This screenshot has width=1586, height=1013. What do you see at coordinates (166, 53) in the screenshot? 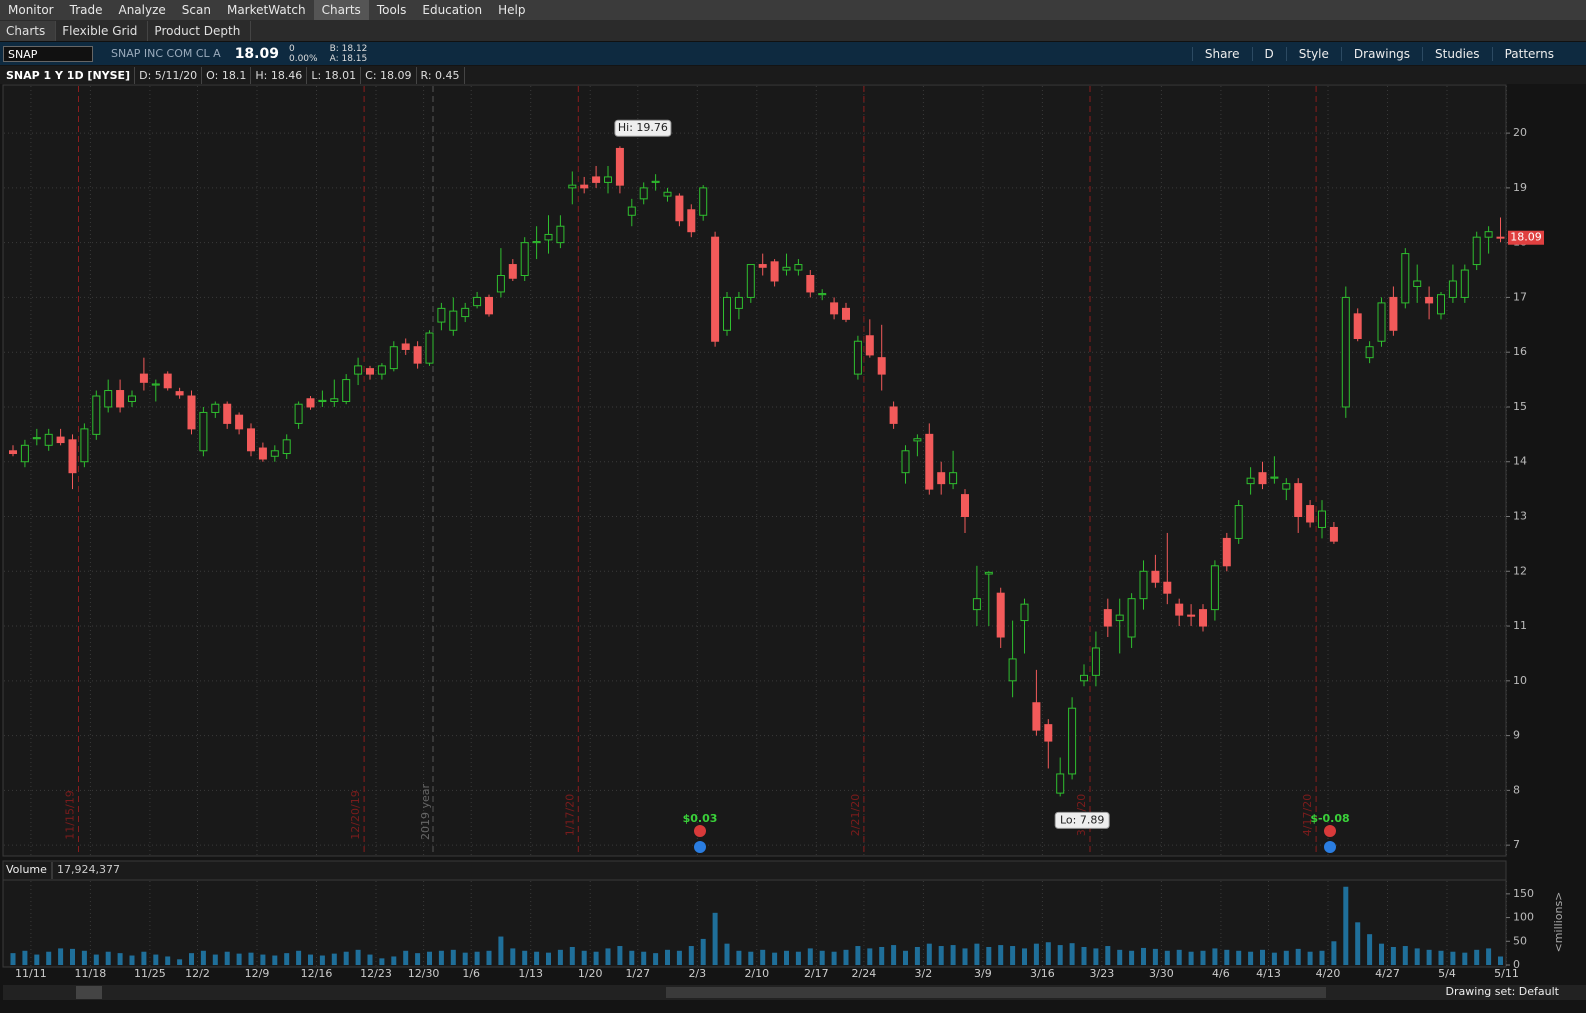
I see `description: SNAP INC COM CL A` at bounding box center [166, 53].